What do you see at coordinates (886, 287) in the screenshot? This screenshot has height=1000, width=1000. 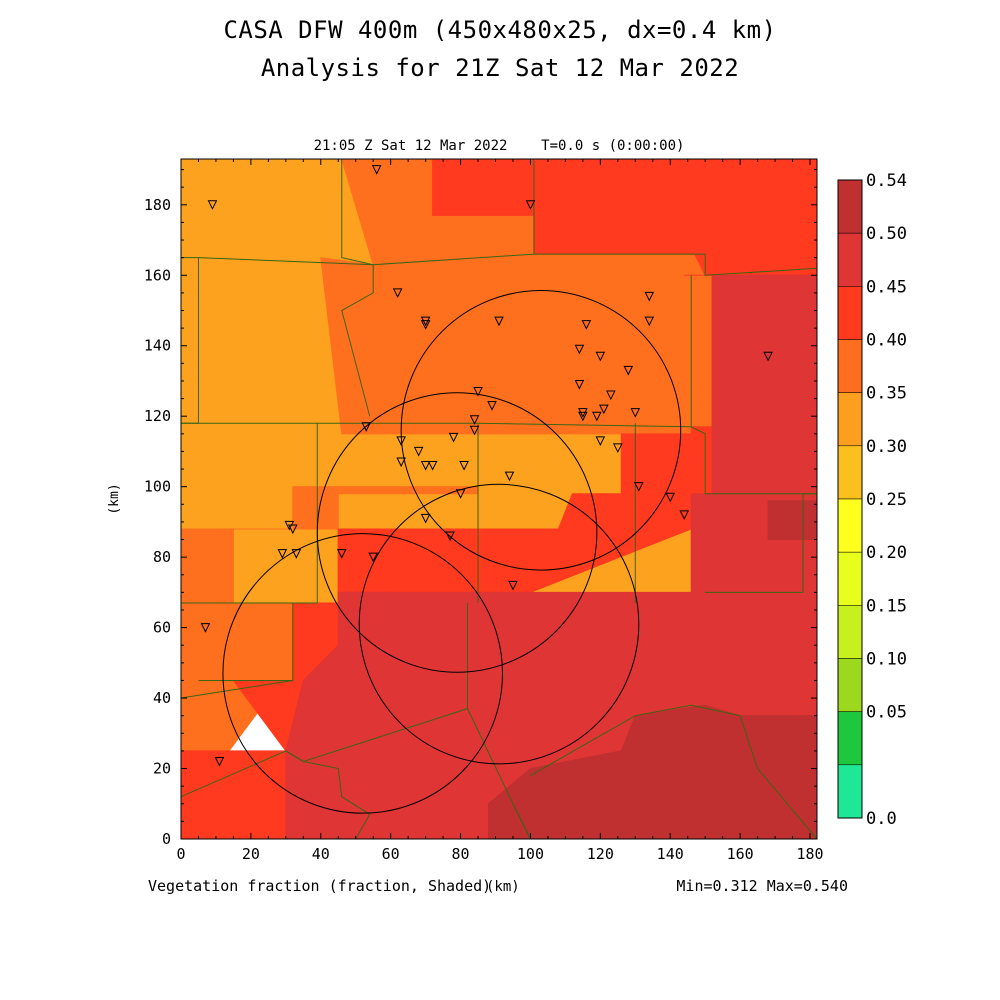 I see `colorbar-label: 0.45` at bounding box center [886, 287].